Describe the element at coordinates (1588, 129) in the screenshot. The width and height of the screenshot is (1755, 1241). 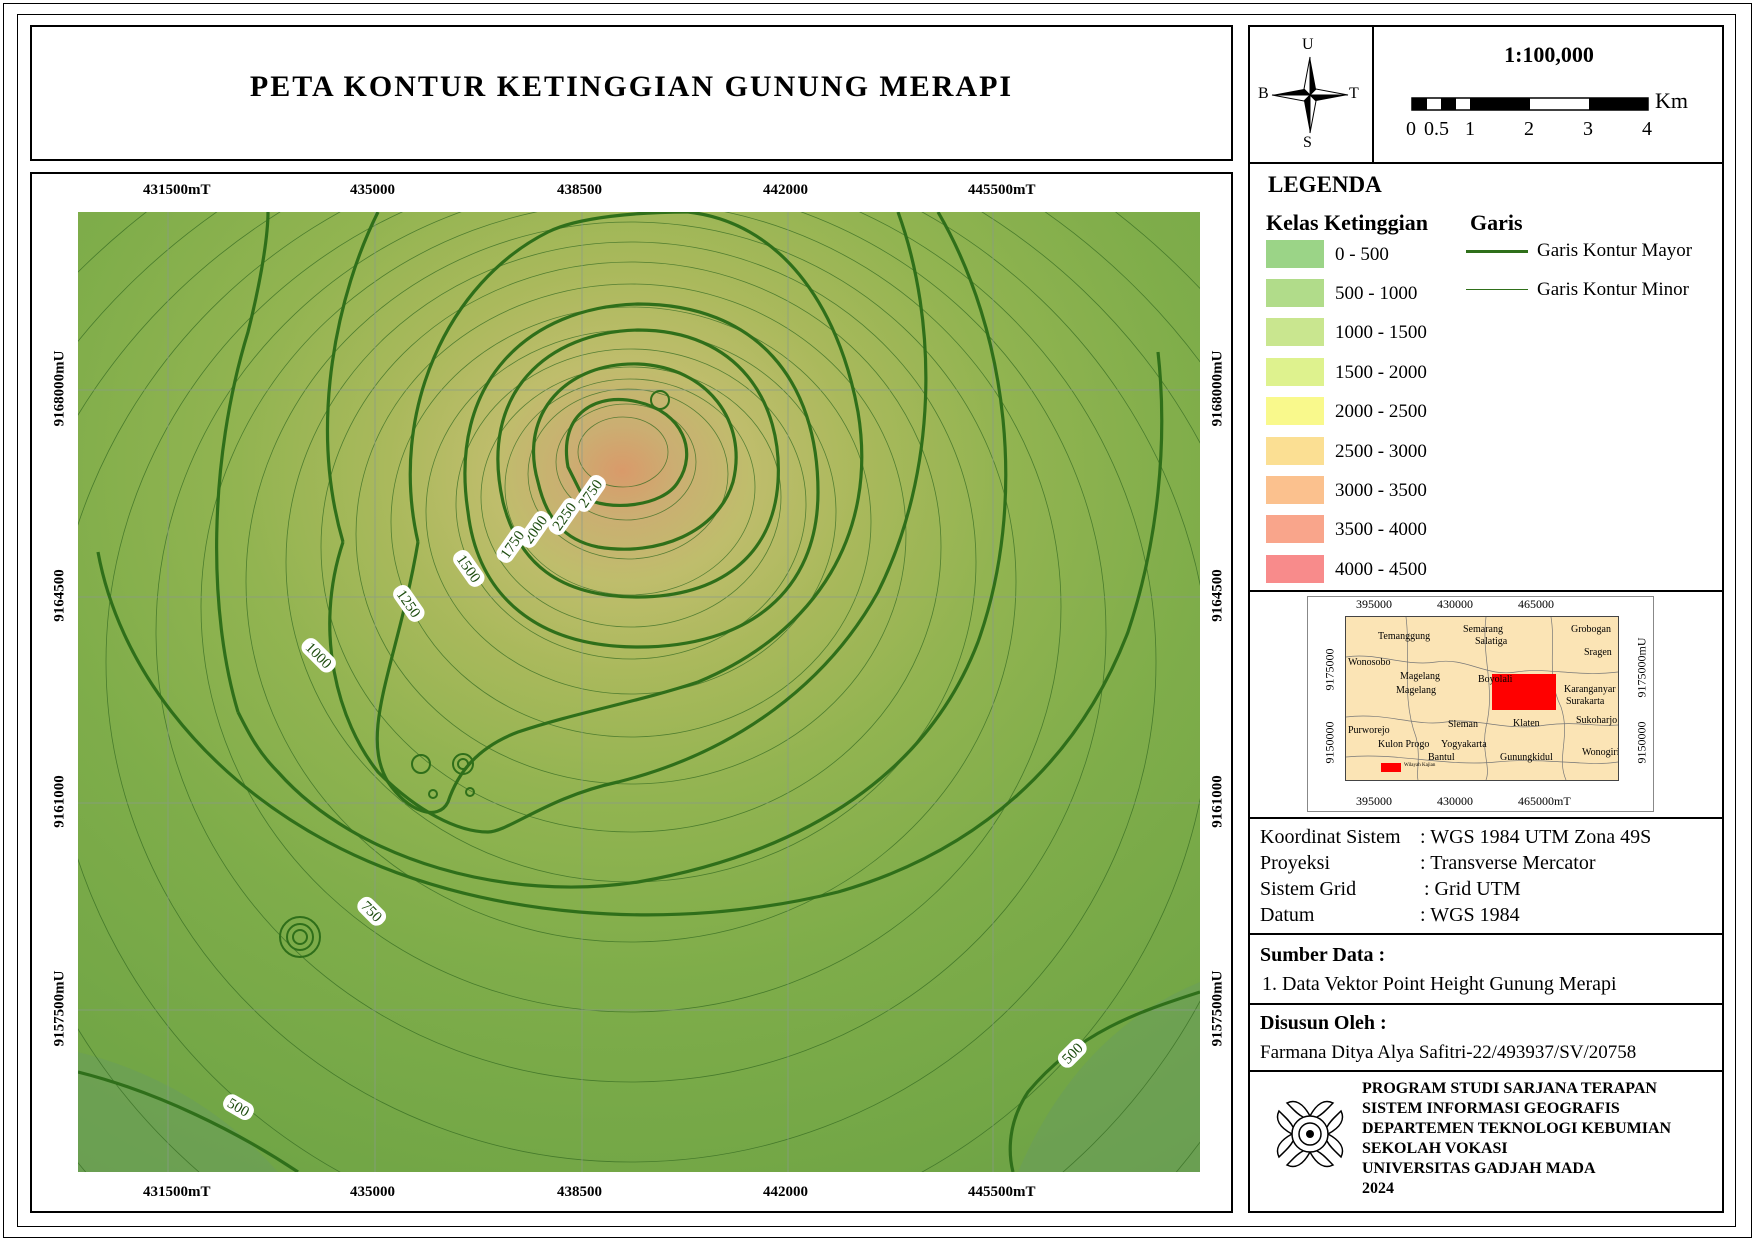
I see `scale-label-3: 3` at that location.